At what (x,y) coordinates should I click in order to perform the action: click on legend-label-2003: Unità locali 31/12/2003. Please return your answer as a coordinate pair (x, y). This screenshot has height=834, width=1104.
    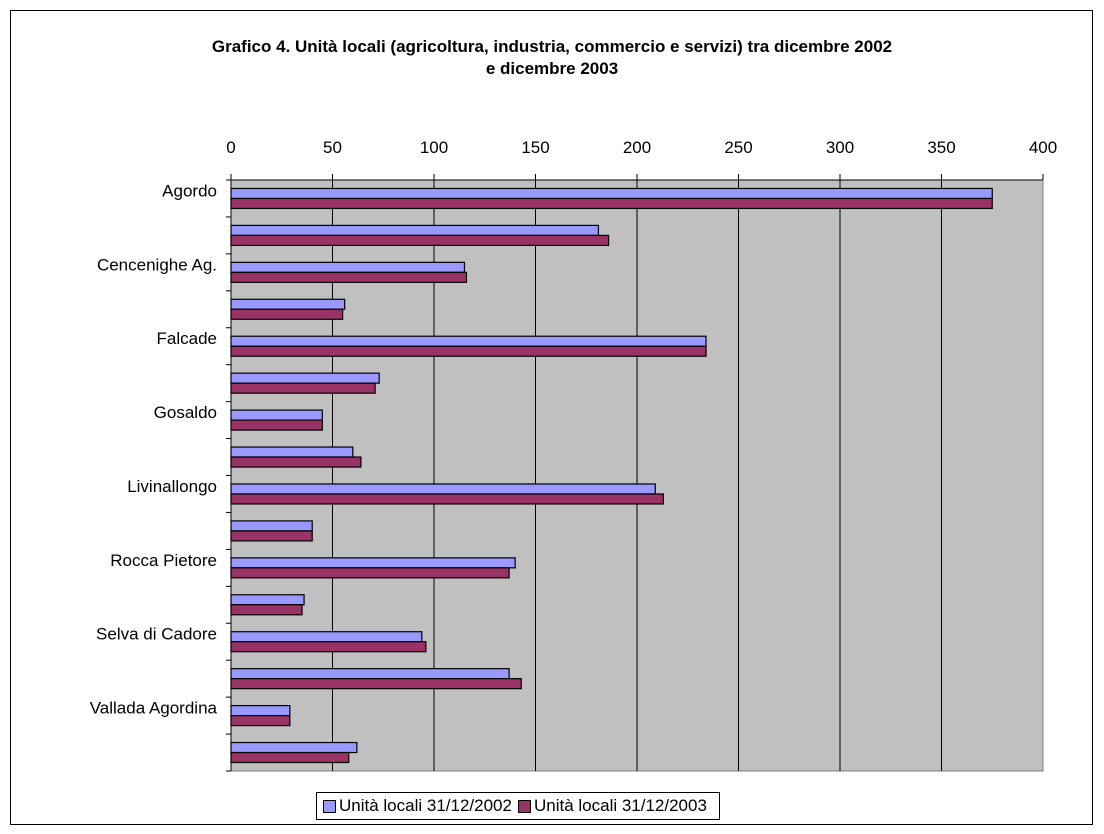
    Looking at the image, I should click on (620, 805).